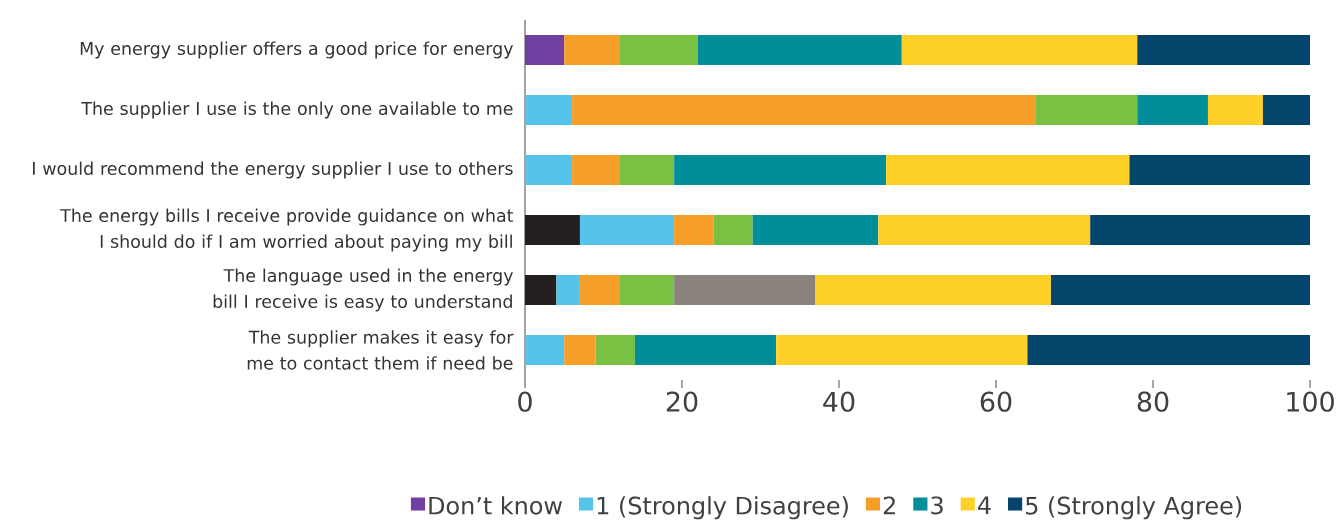  What do you see at coordinates (296, 50) in the screenshot?
I see `y-tick-label: My energy supplier offers a good price for energy` at bounding box center [296, 50].